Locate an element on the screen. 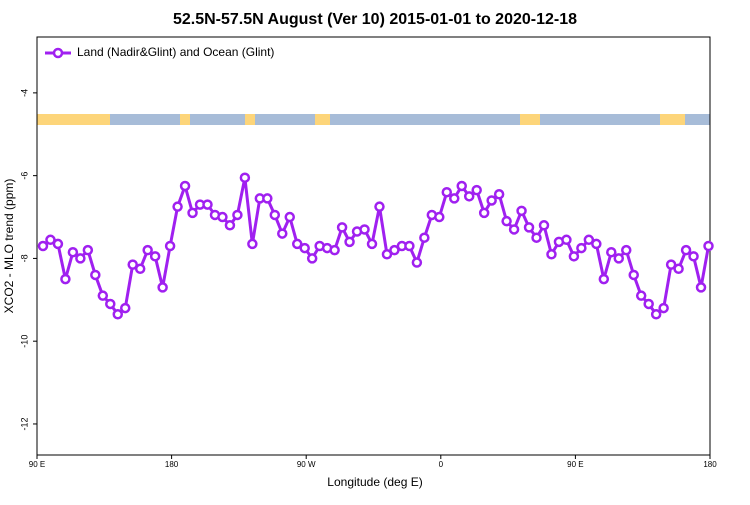 The image size is (750, 505). y-tick-label: -10 is located at coordinates (24, 341).